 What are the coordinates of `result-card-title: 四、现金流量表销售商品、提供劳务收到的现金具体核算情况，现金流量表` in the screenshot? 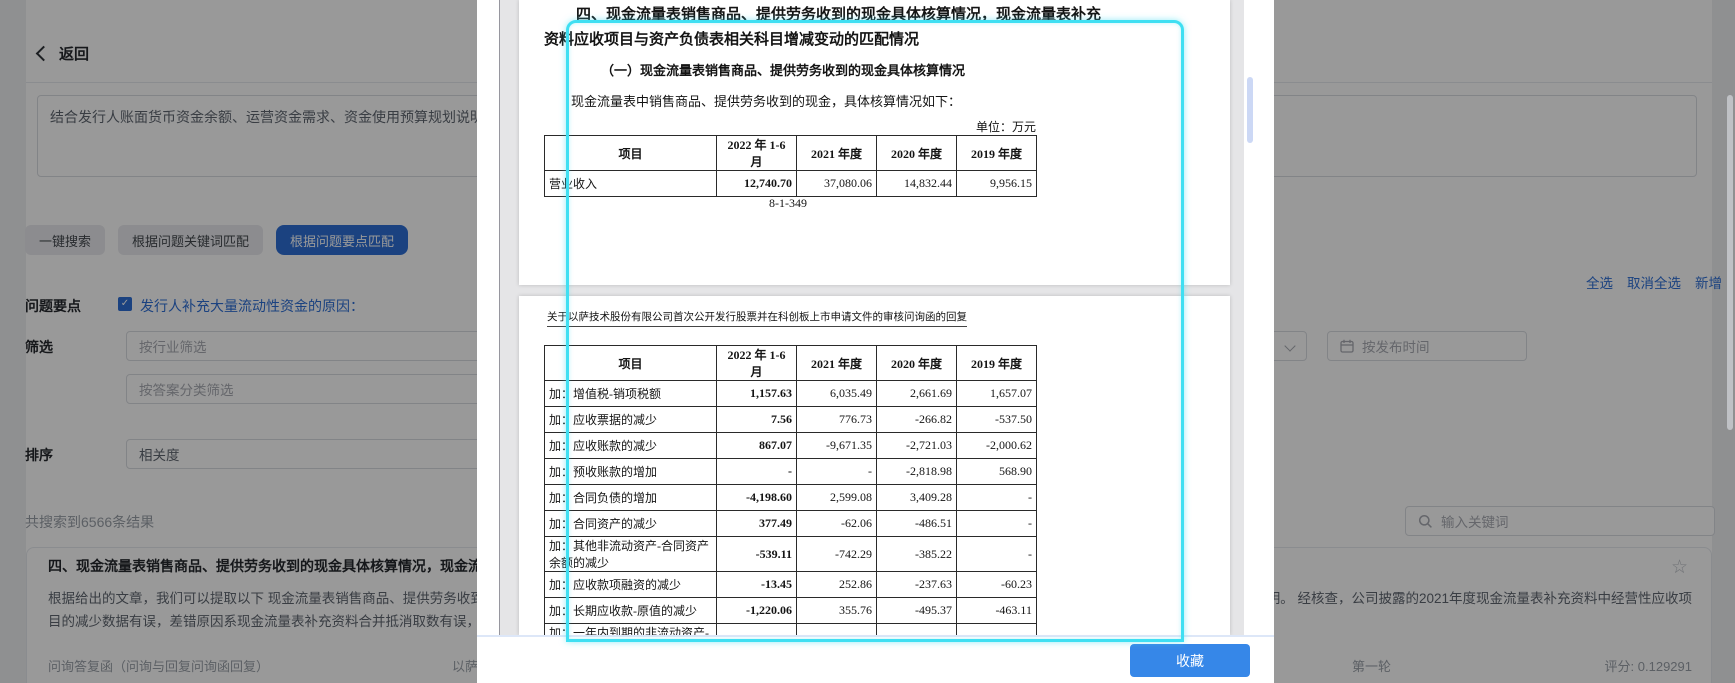 It's located at (279, 566).